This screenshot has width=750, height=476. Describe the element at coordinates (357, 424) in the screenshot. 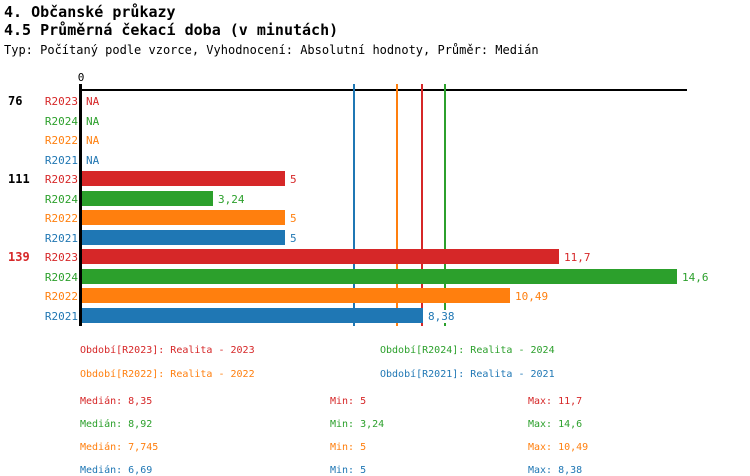

I see `stat-min-r2024: Min: 3,24` at that location.